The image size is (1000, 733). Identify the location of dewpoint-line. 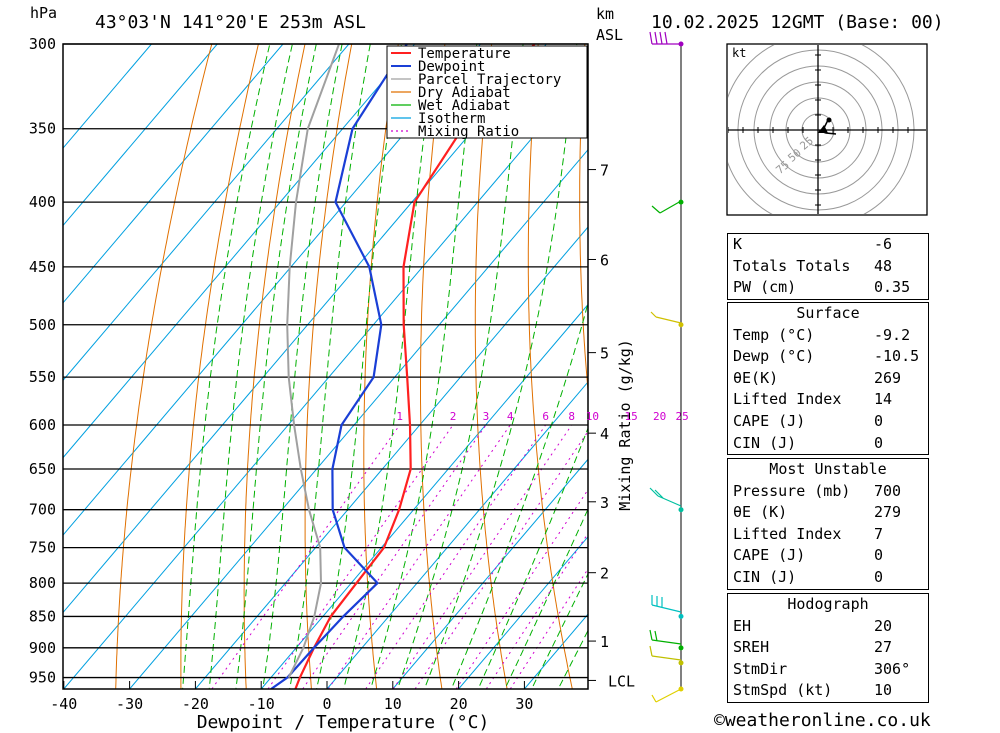
(339, 366).